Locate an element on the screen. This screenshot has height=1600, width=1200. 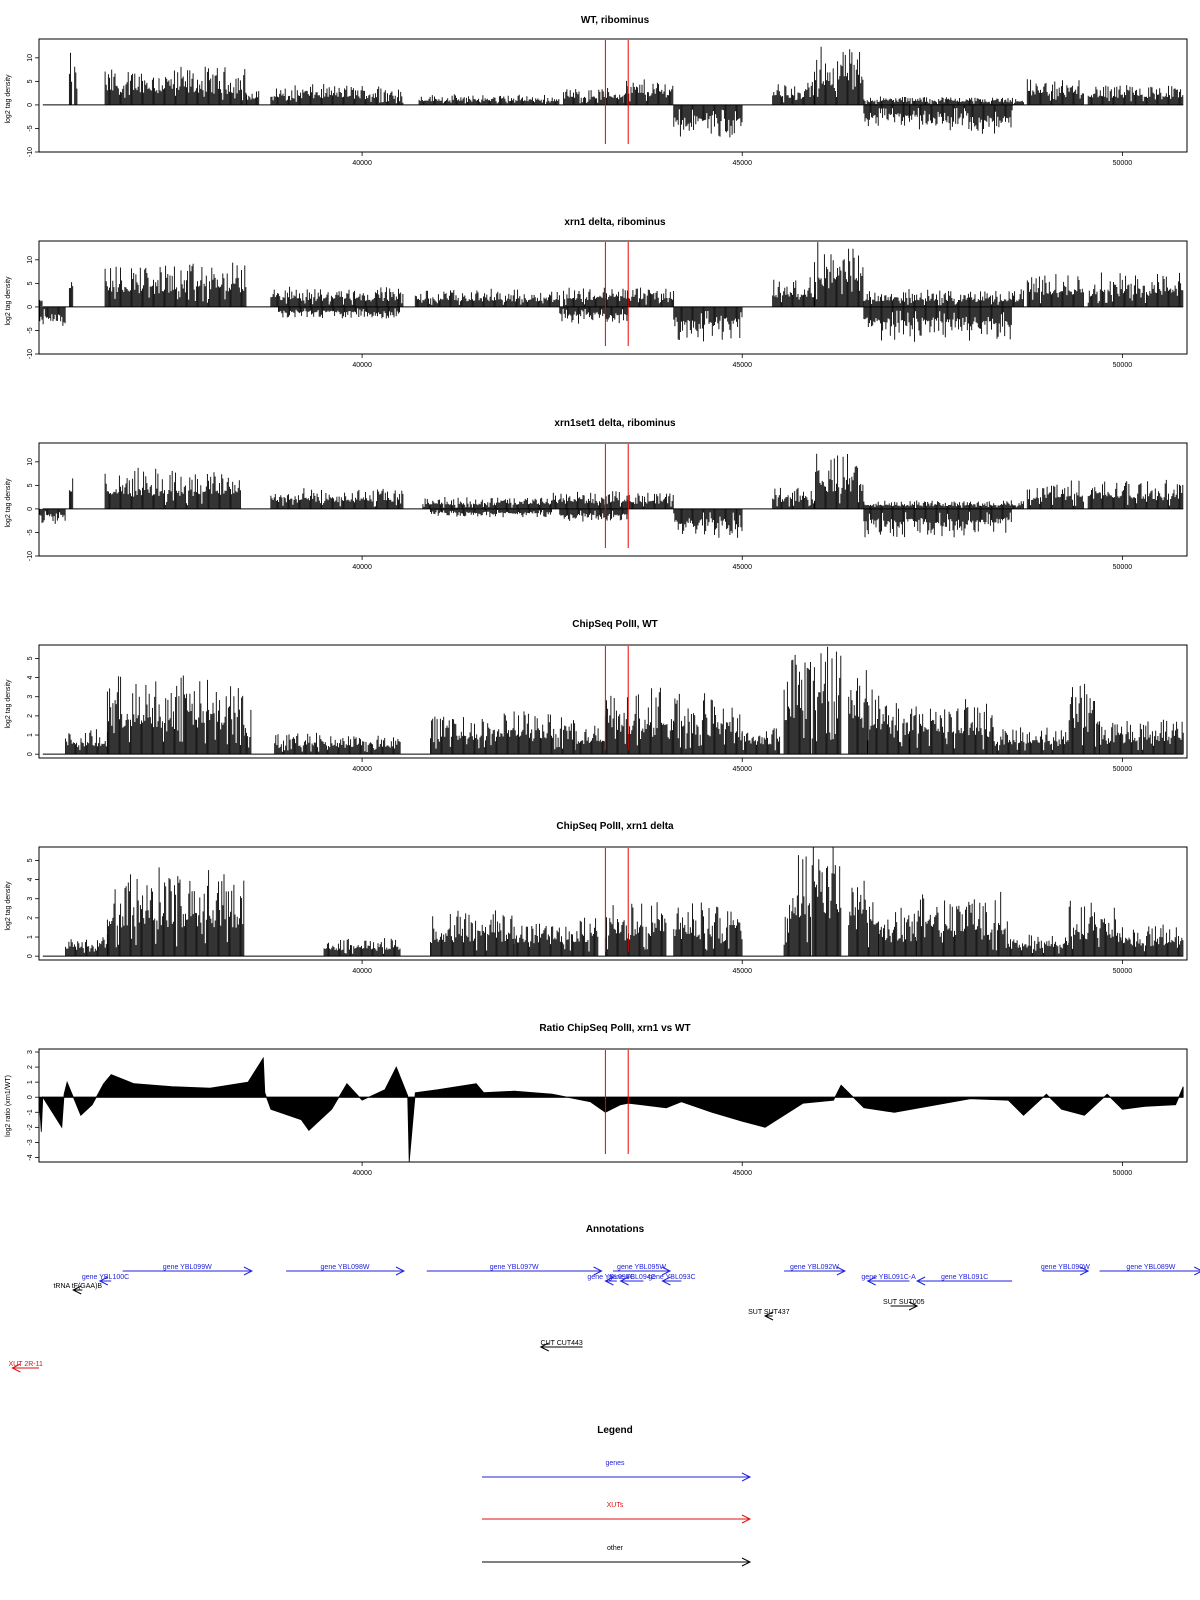
panel-title: xrn1 delta, ribominus is located at coordinates (615, 222).